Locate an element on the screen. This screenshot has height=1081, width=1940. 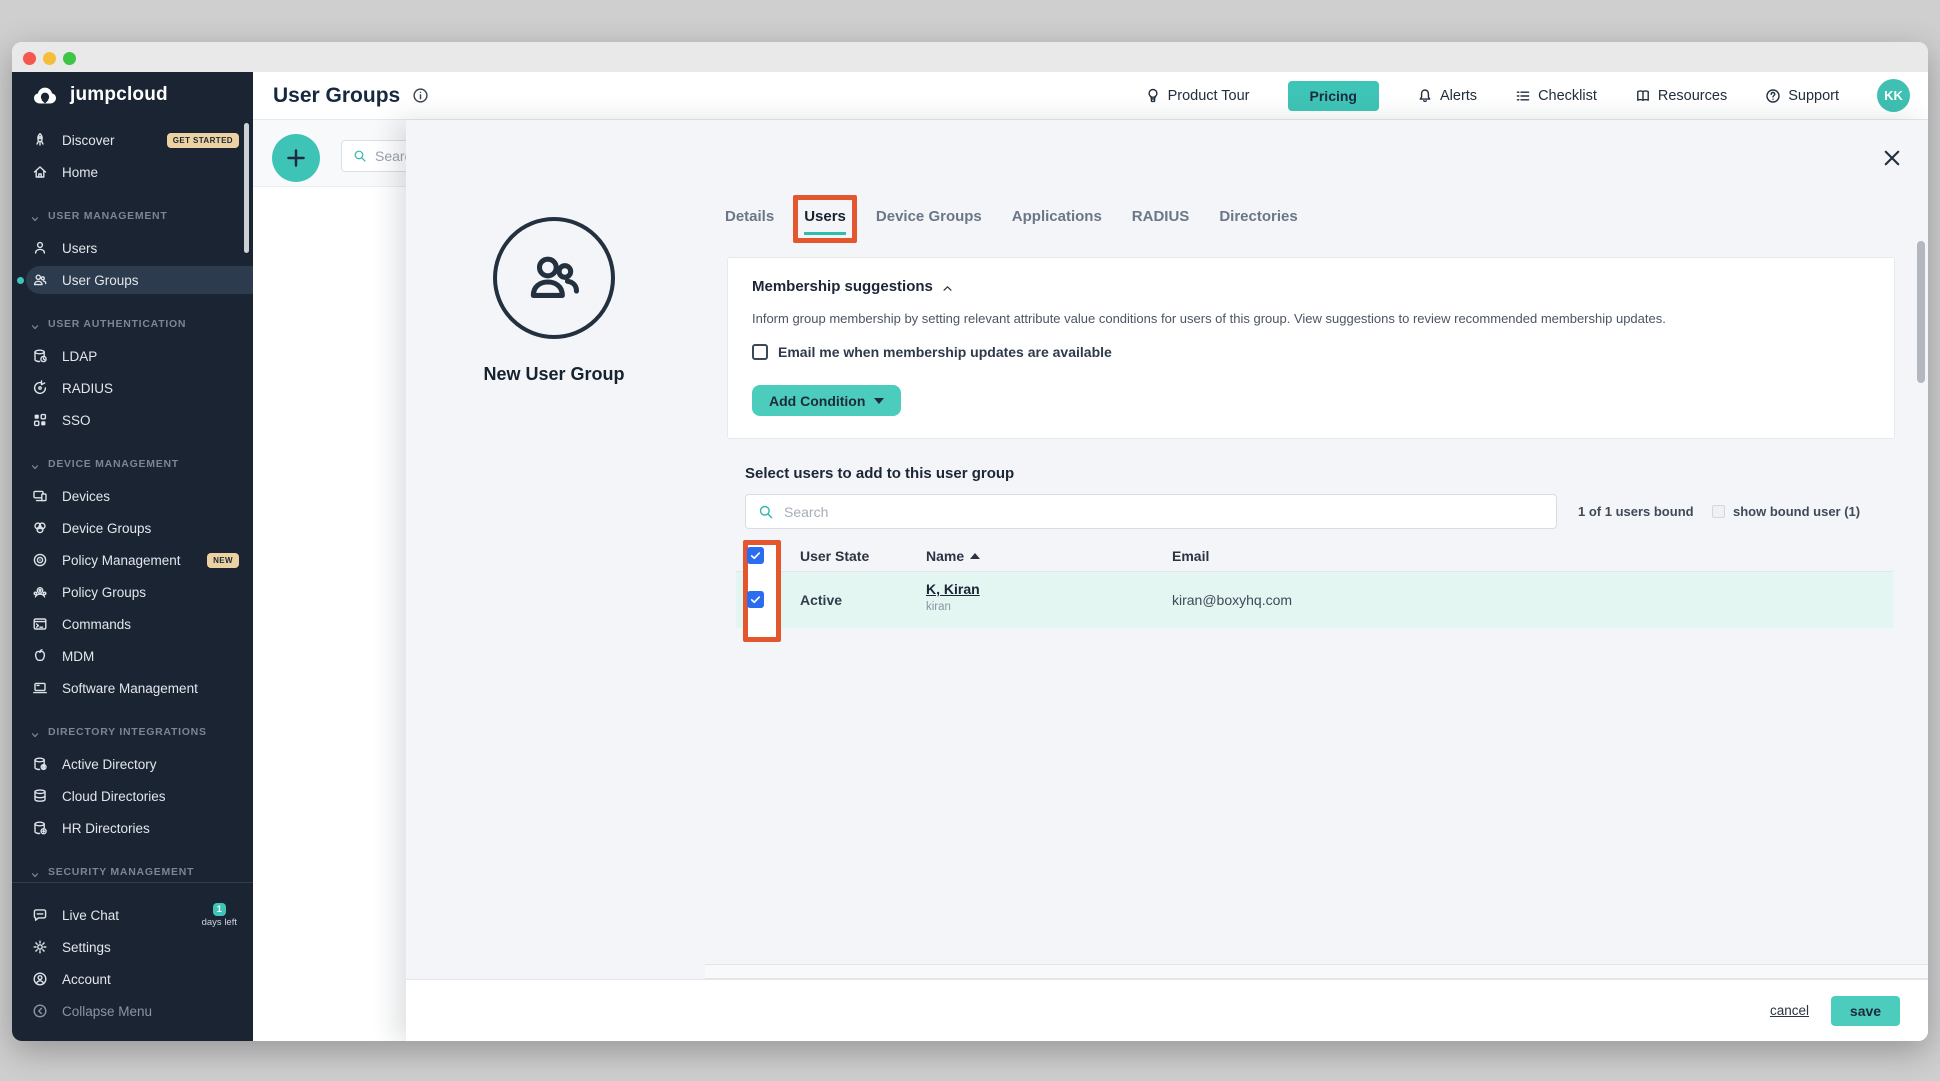
sidebar-item-cloud-directories: Cloud Directories is located at coordinates (132, 796).